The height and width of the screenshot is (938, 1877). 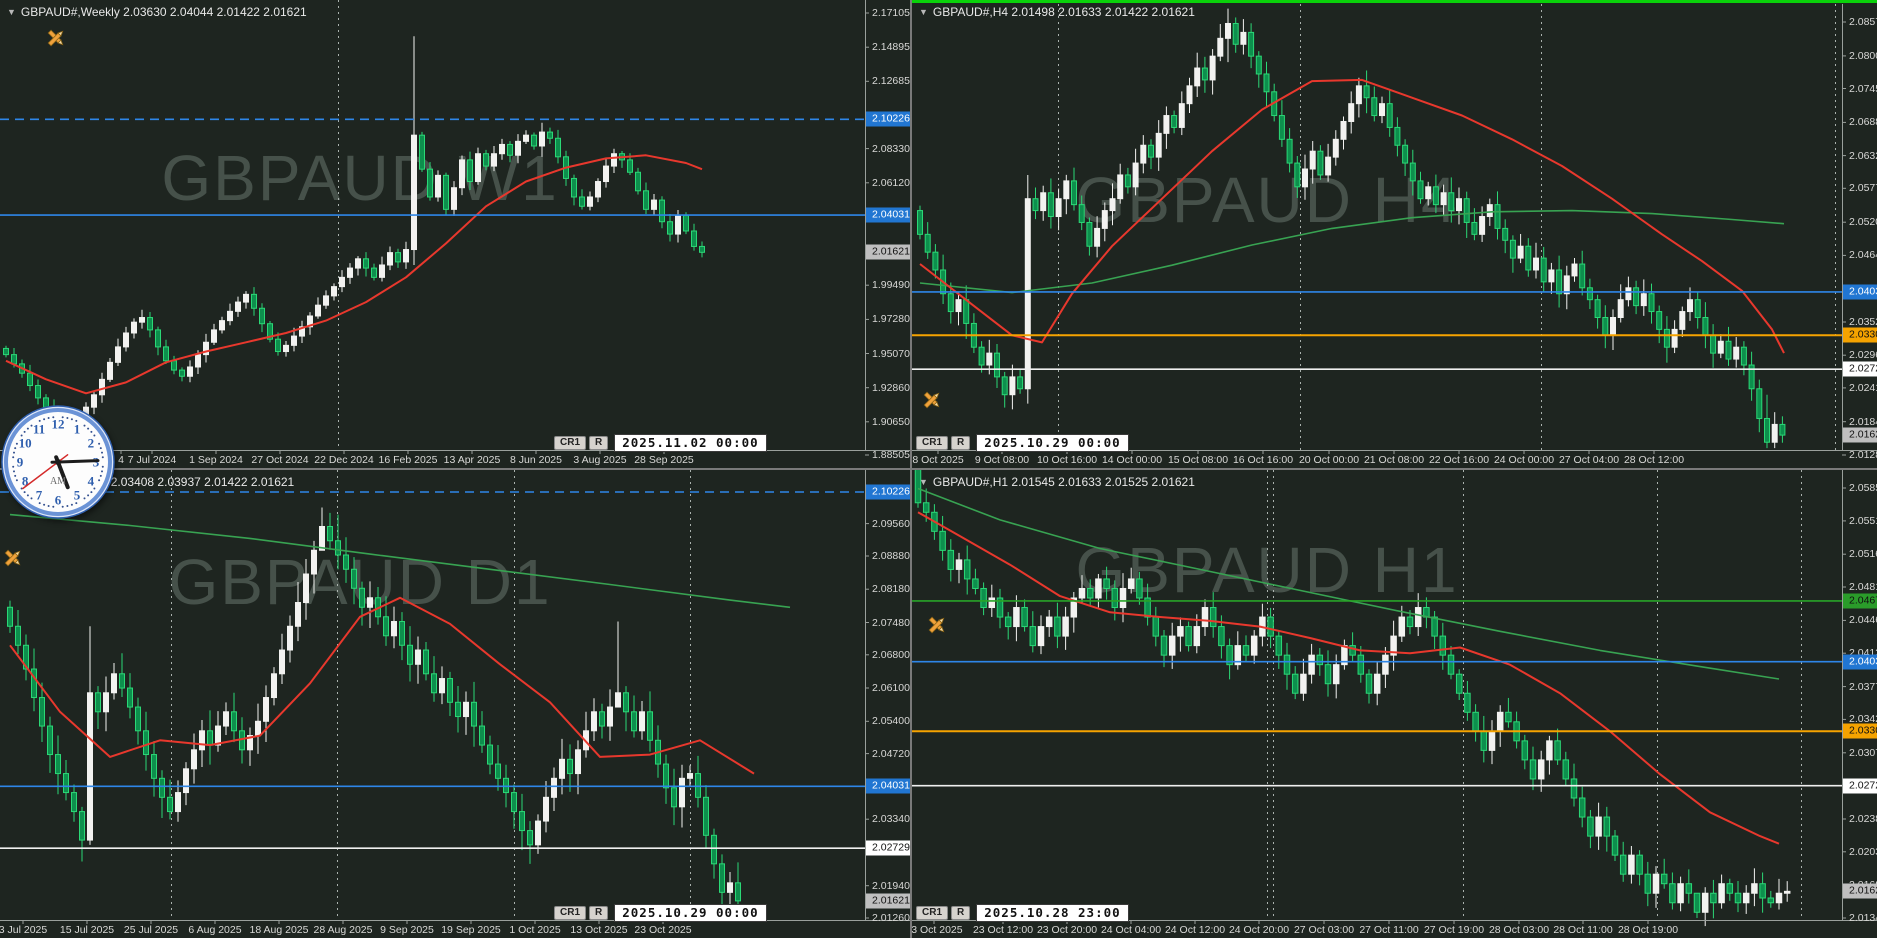 What do you see at coordinates (1267, 200) in the screenshot?
I see `chart-watermark: GBPAUD H4` at bounding box center [1267, 200].